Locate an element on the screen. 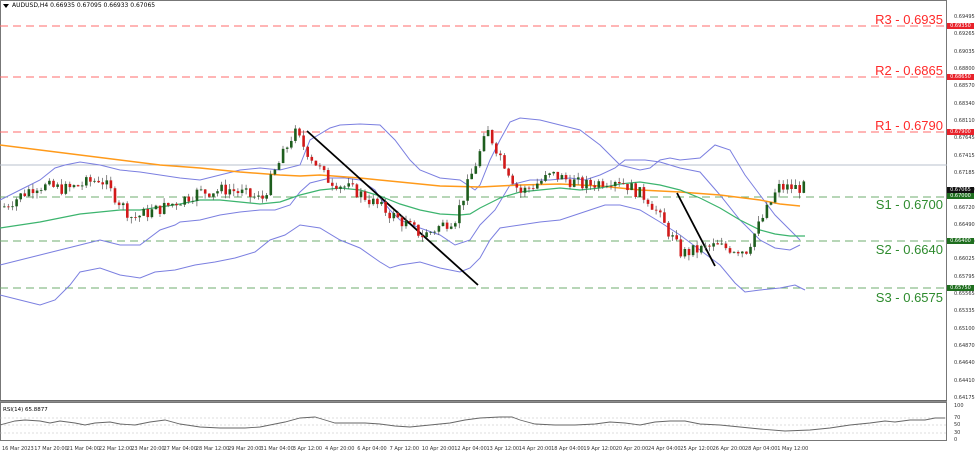 The height and width of the screenshot is (456, 975). time-tick: 28 Mar 12:00 is located at coordinates (212, 449).